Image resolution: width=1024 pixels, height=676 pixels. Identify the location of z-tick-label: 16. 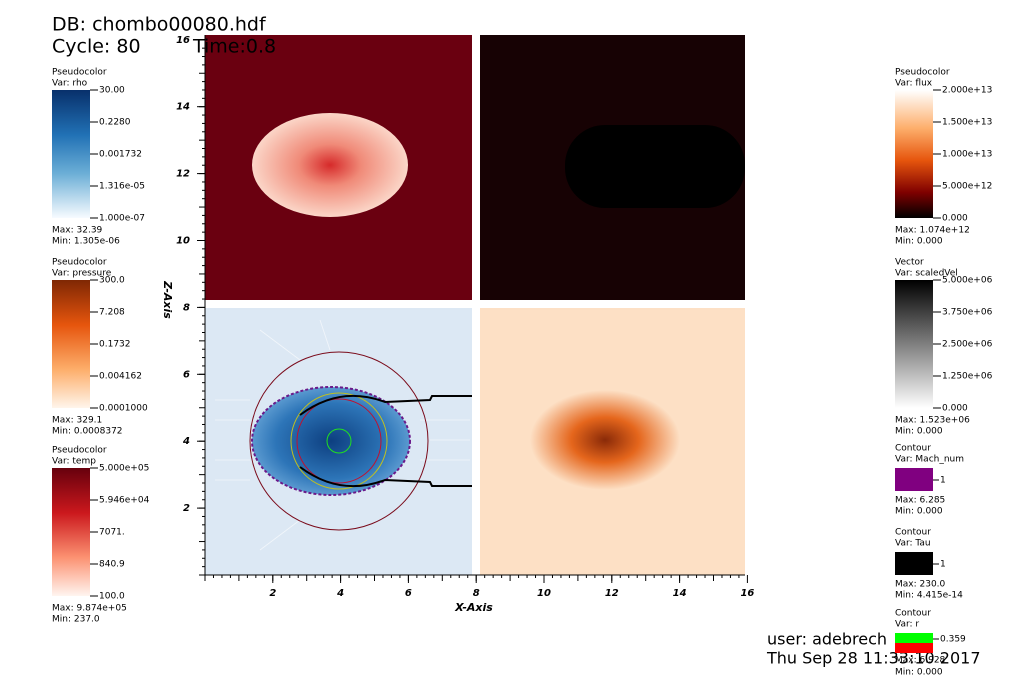
(183, 40).